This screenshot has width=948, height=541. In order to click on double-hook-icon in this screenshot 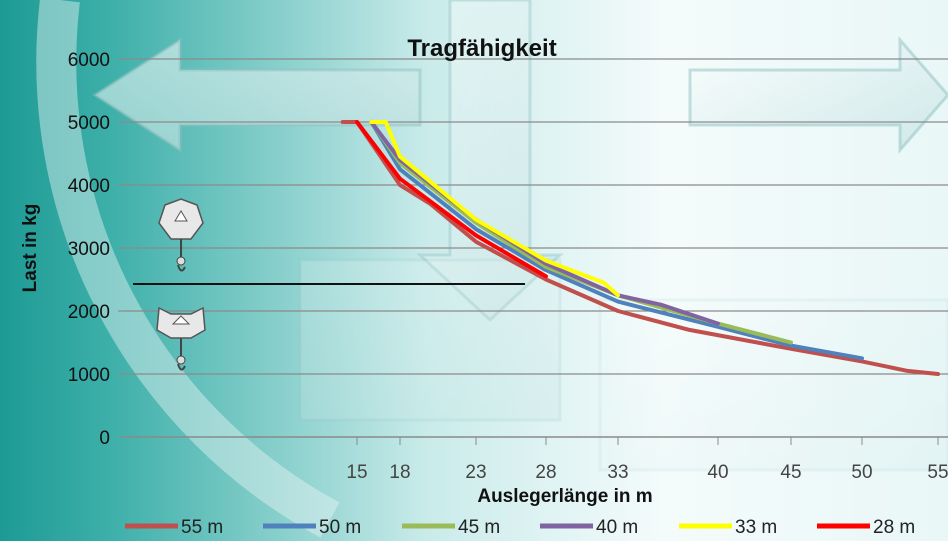, I will do `click(181, 338)`.